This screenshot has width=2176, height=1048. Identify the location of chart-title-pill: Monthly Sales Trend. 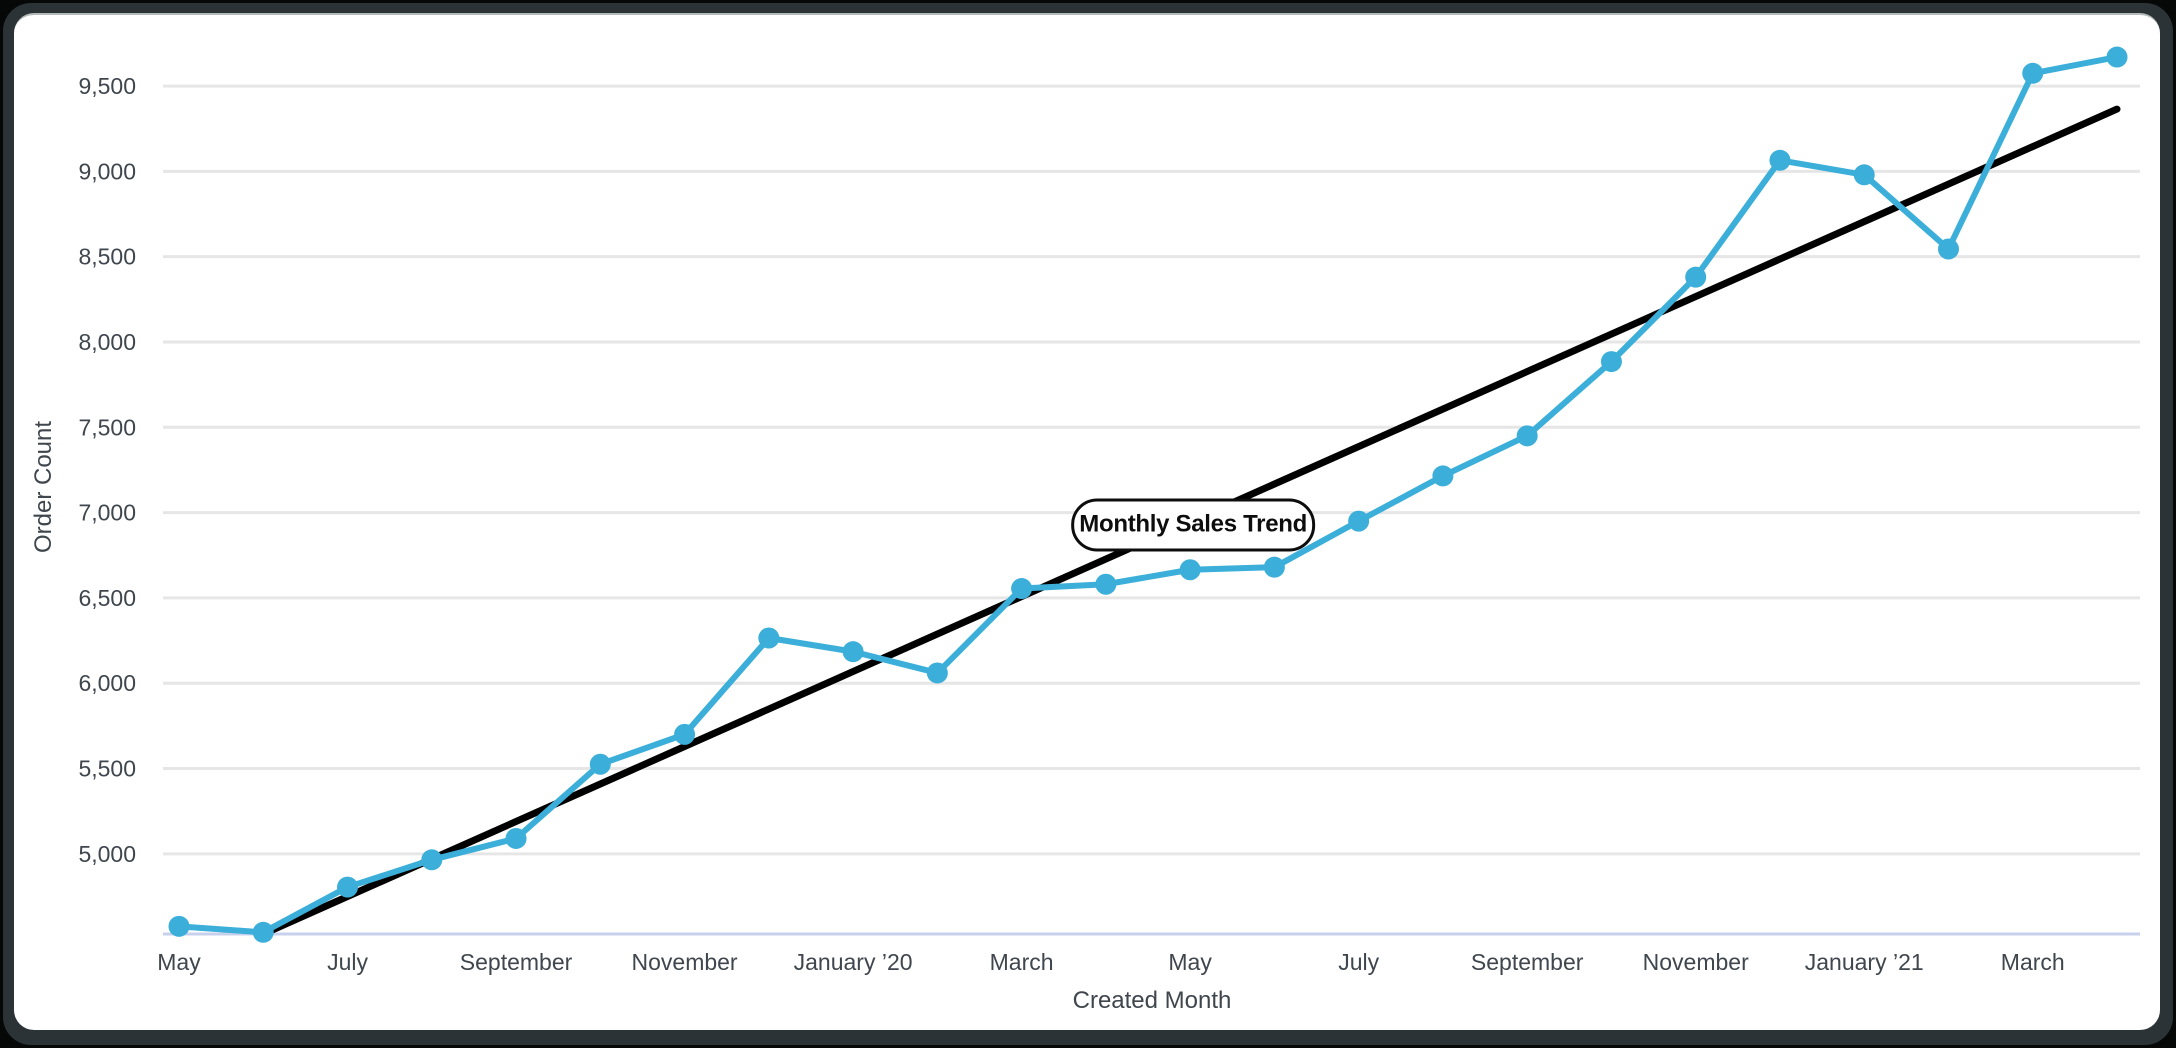
(1193, 525).